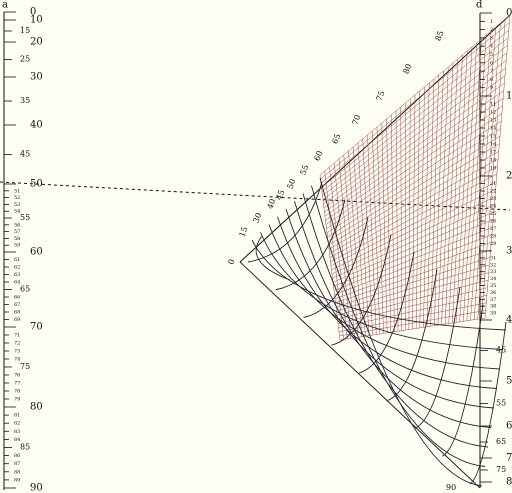  What do you see at coordinates (17, 432) in the screenshot?
I see `tick-label: 83` at bounding box center [17, 432].